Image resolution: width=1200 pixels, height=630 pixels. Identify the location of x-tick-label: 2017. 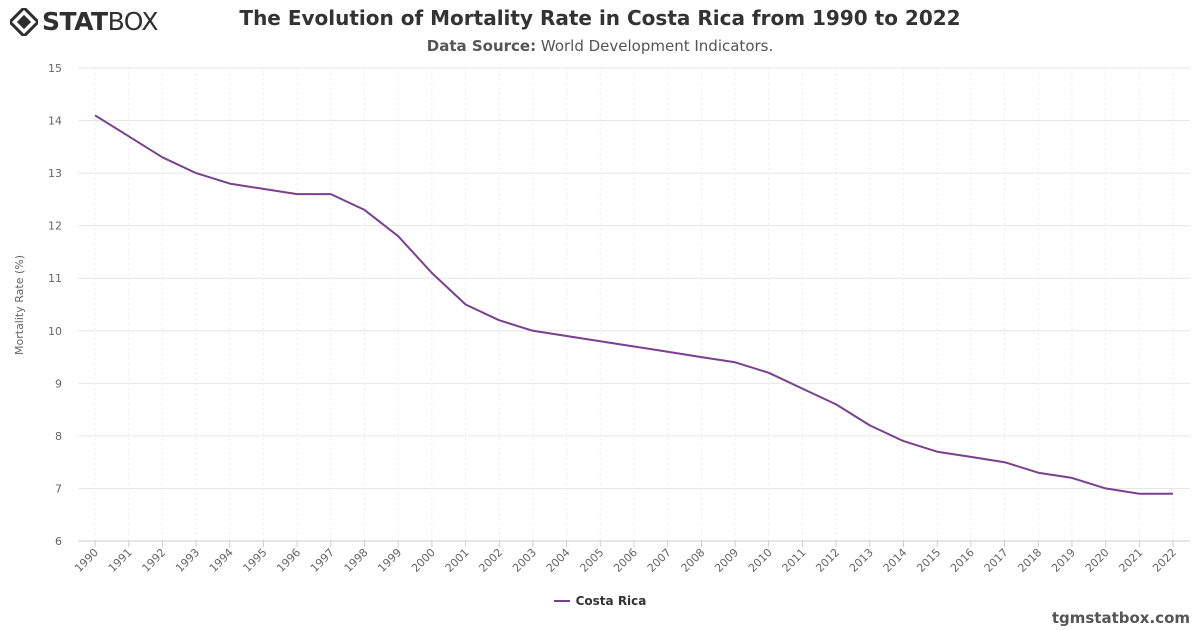
(996, 560).